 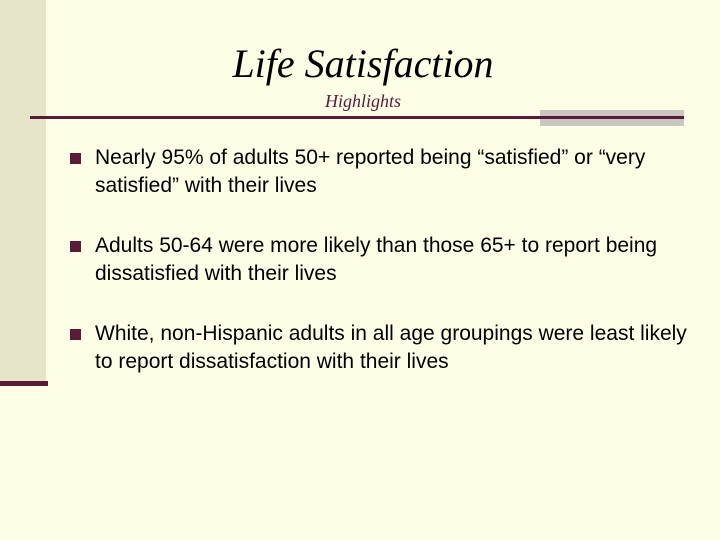 What do you see at coordinates (363, 63) in the screenshot?
I see `title: Life Satisfaction` at bounding box center [363, 63].